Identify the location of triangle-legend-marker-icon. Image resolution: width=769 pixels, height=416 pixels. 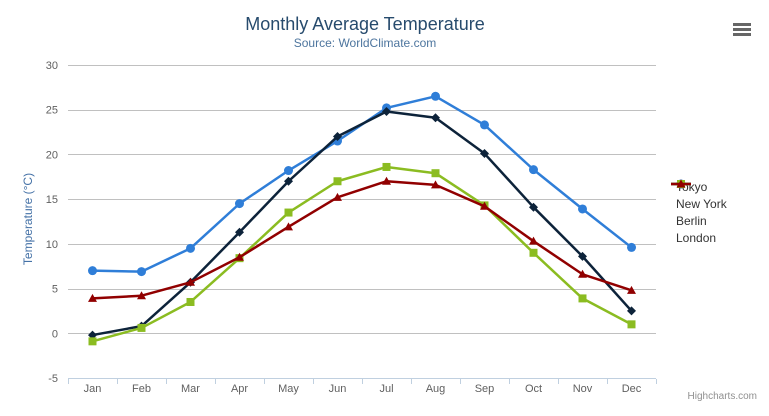
(681, 183).